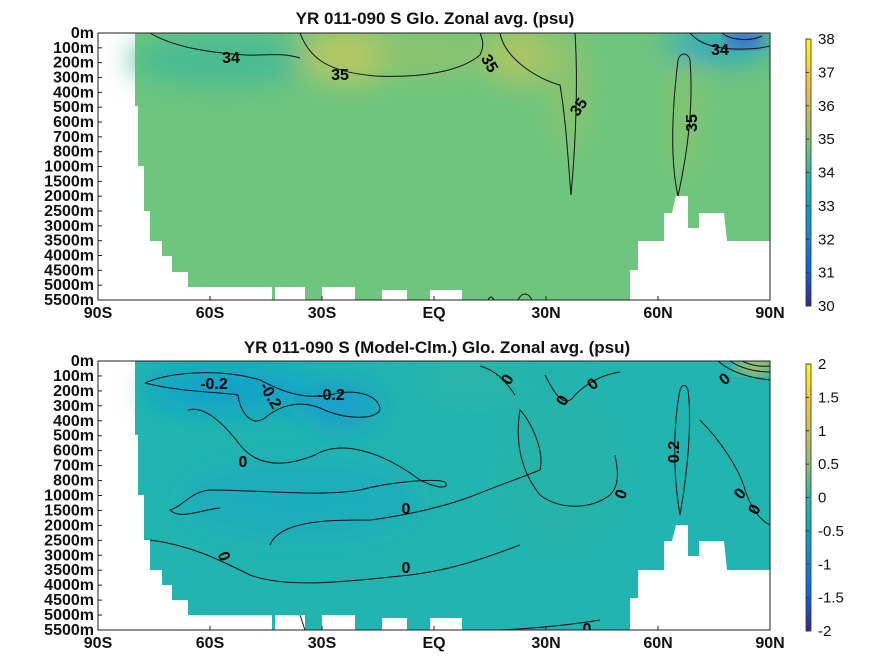 The width and height of the screenshot is (875, 656). I want to click on colorbar-tick-label: 37, so click(826, 72).